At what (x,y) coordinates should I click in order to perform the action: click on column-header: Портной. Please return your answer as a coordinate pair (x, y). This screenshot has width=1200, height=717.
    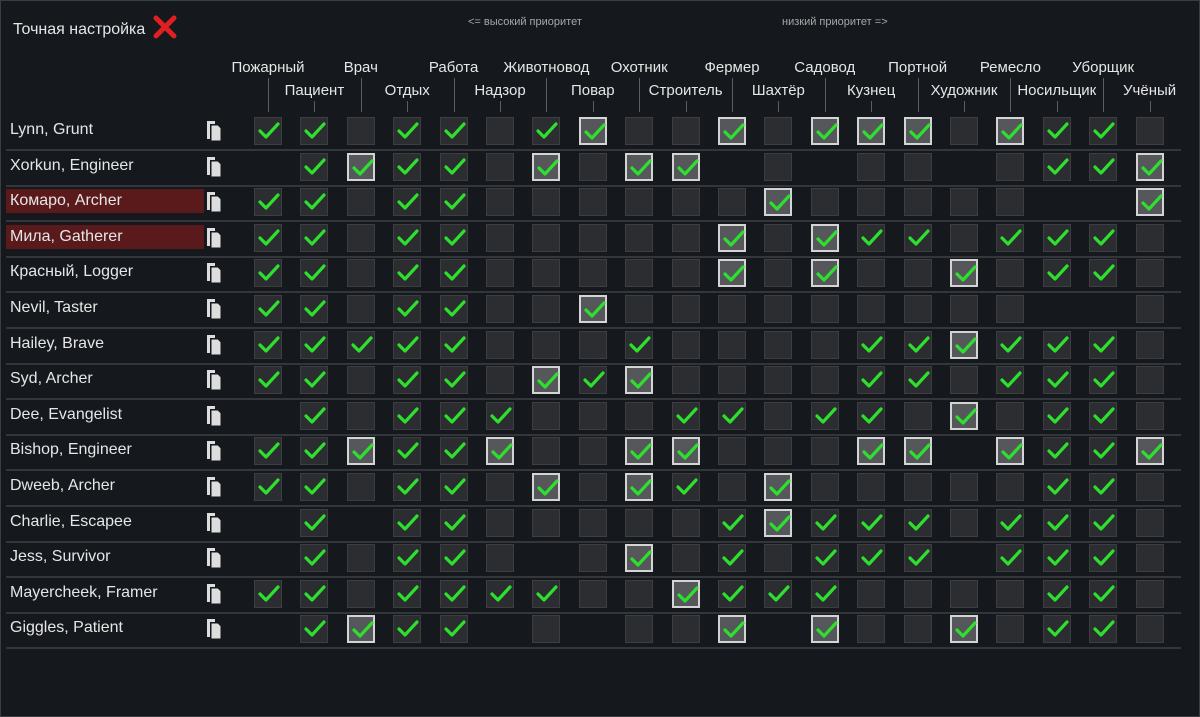
    Looking at the image, I should click on (918, 67).